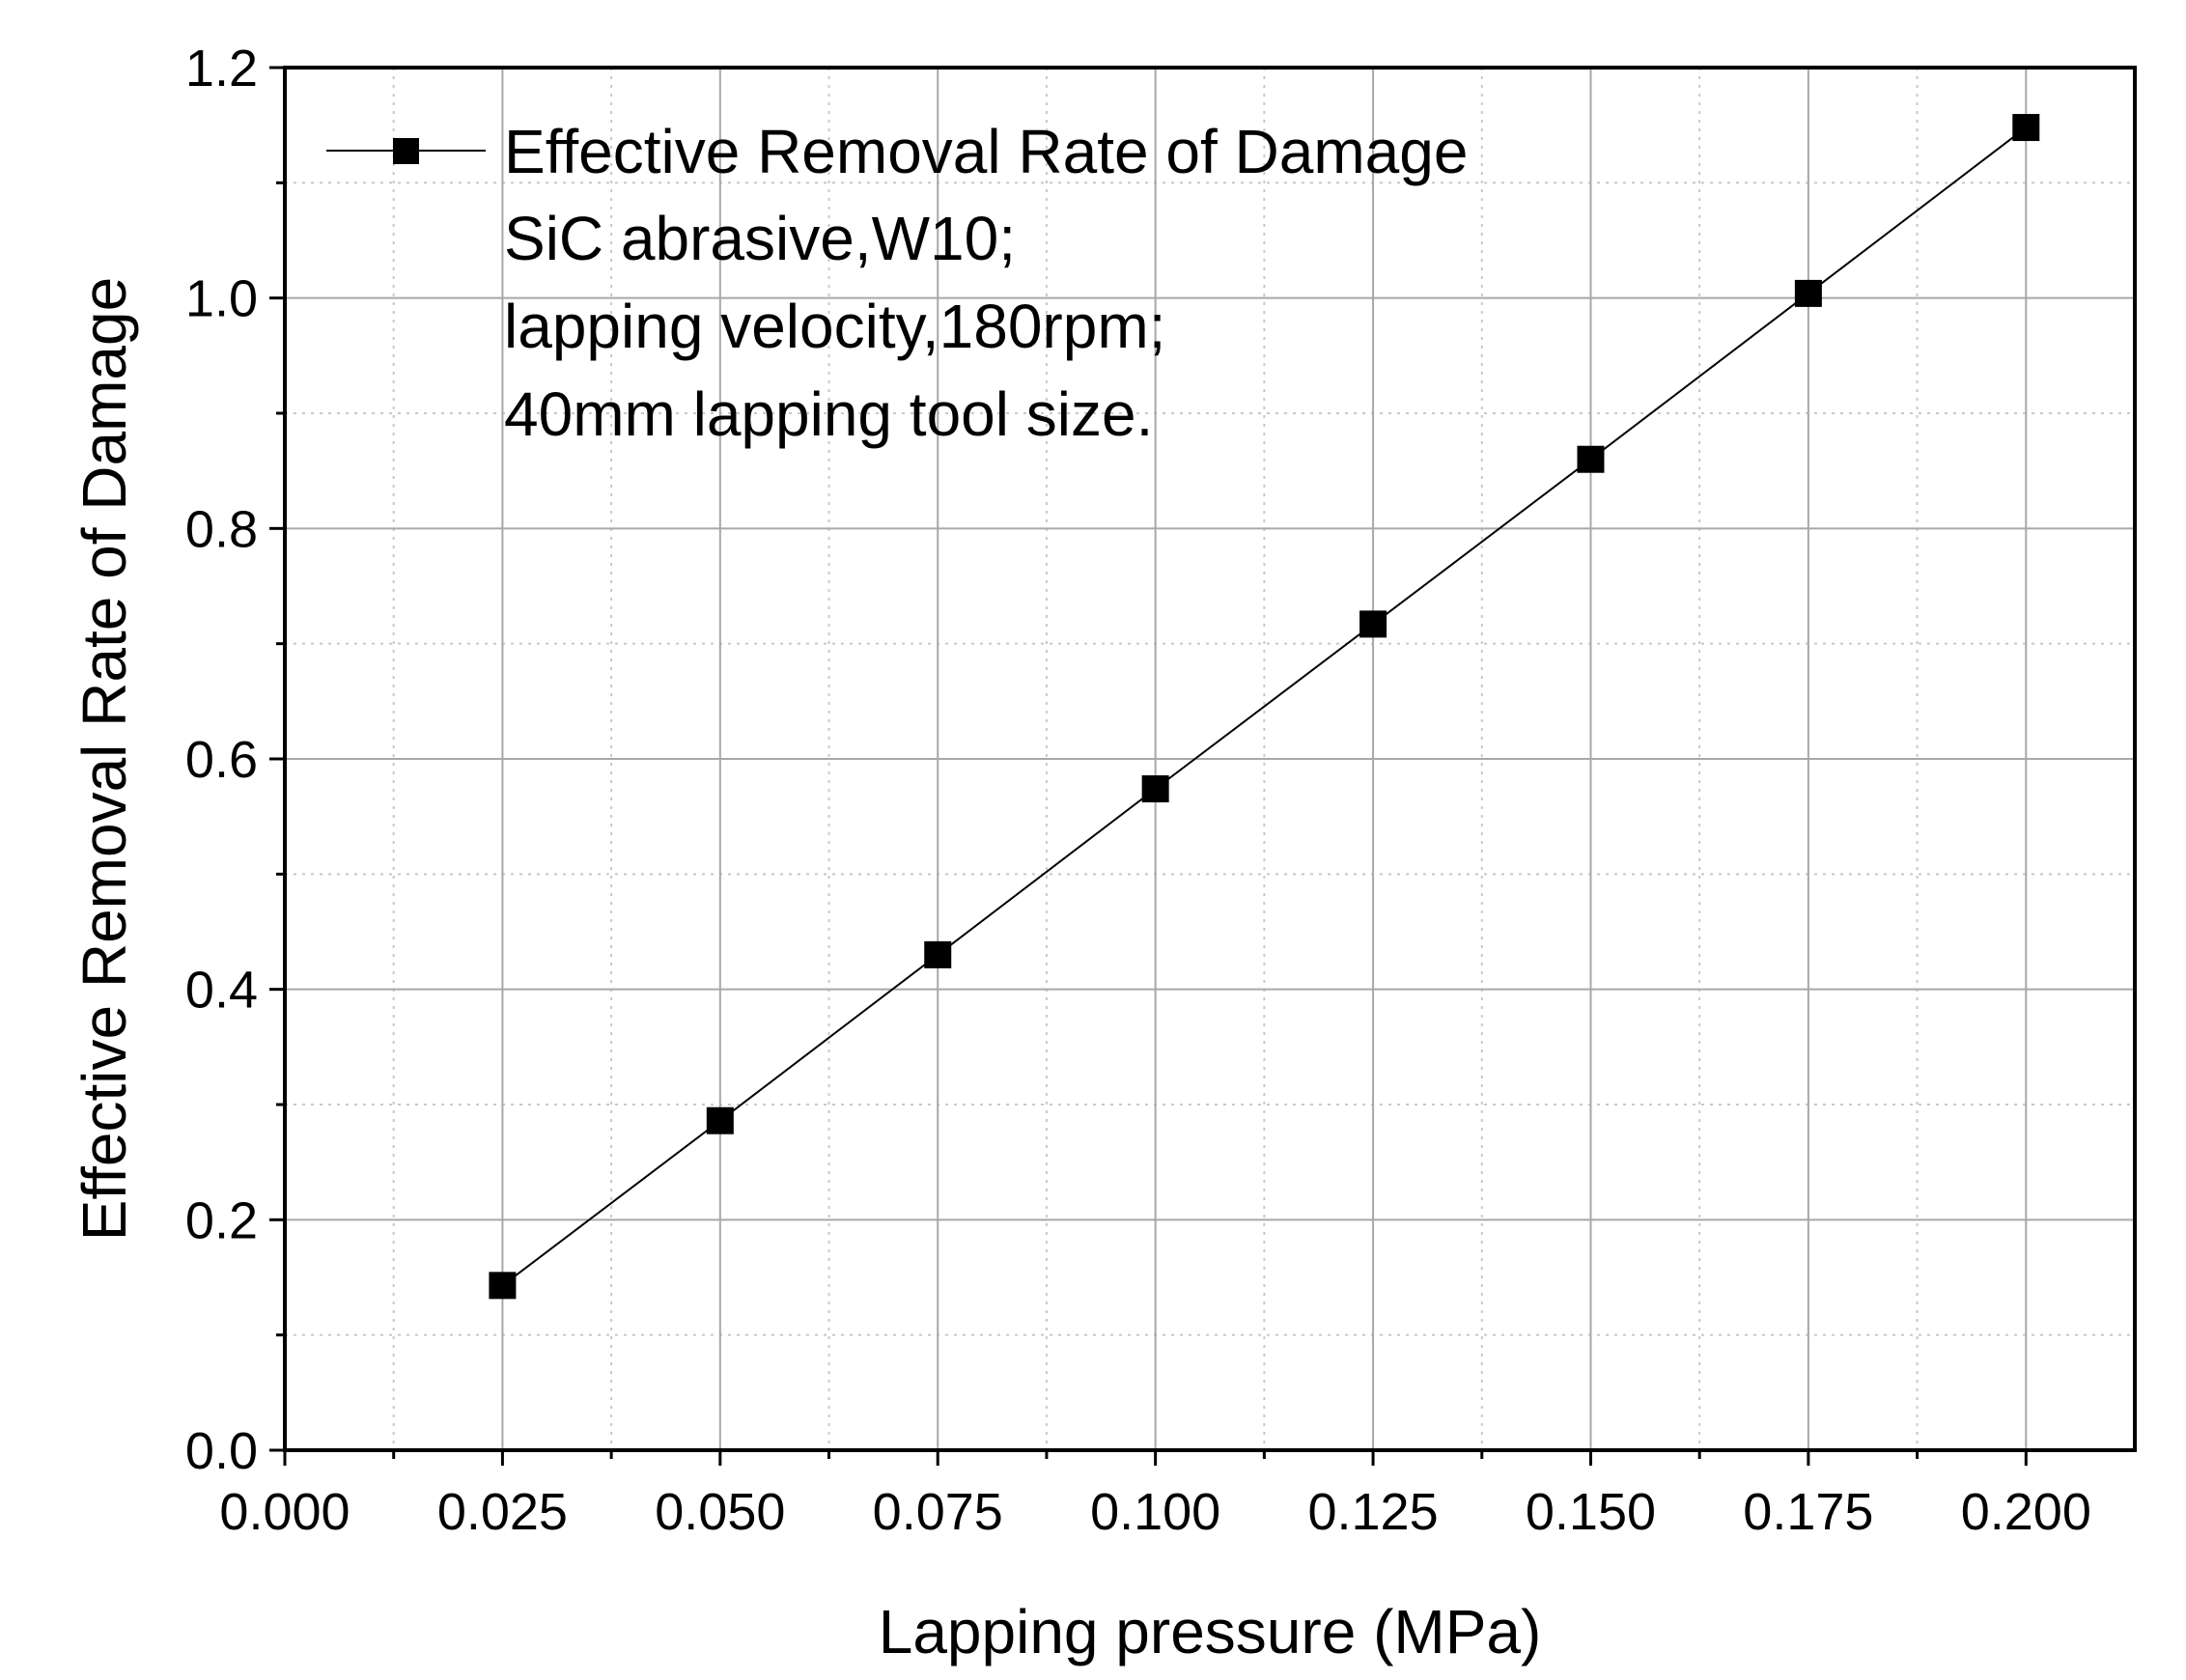 The height and width of the screenshot is (1680, 2186). I want to click on y-axis-title: Effective Removal Rate of Damage, so click(104, 759).